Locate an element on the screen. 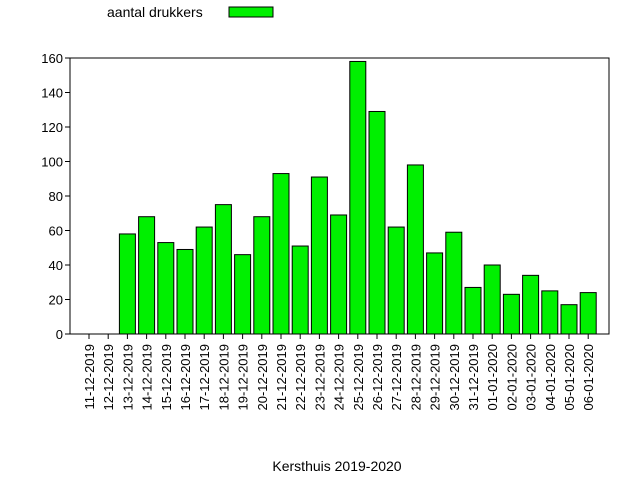  x-tick-label: 16-12-2019 is located at coordinates (185, 377).